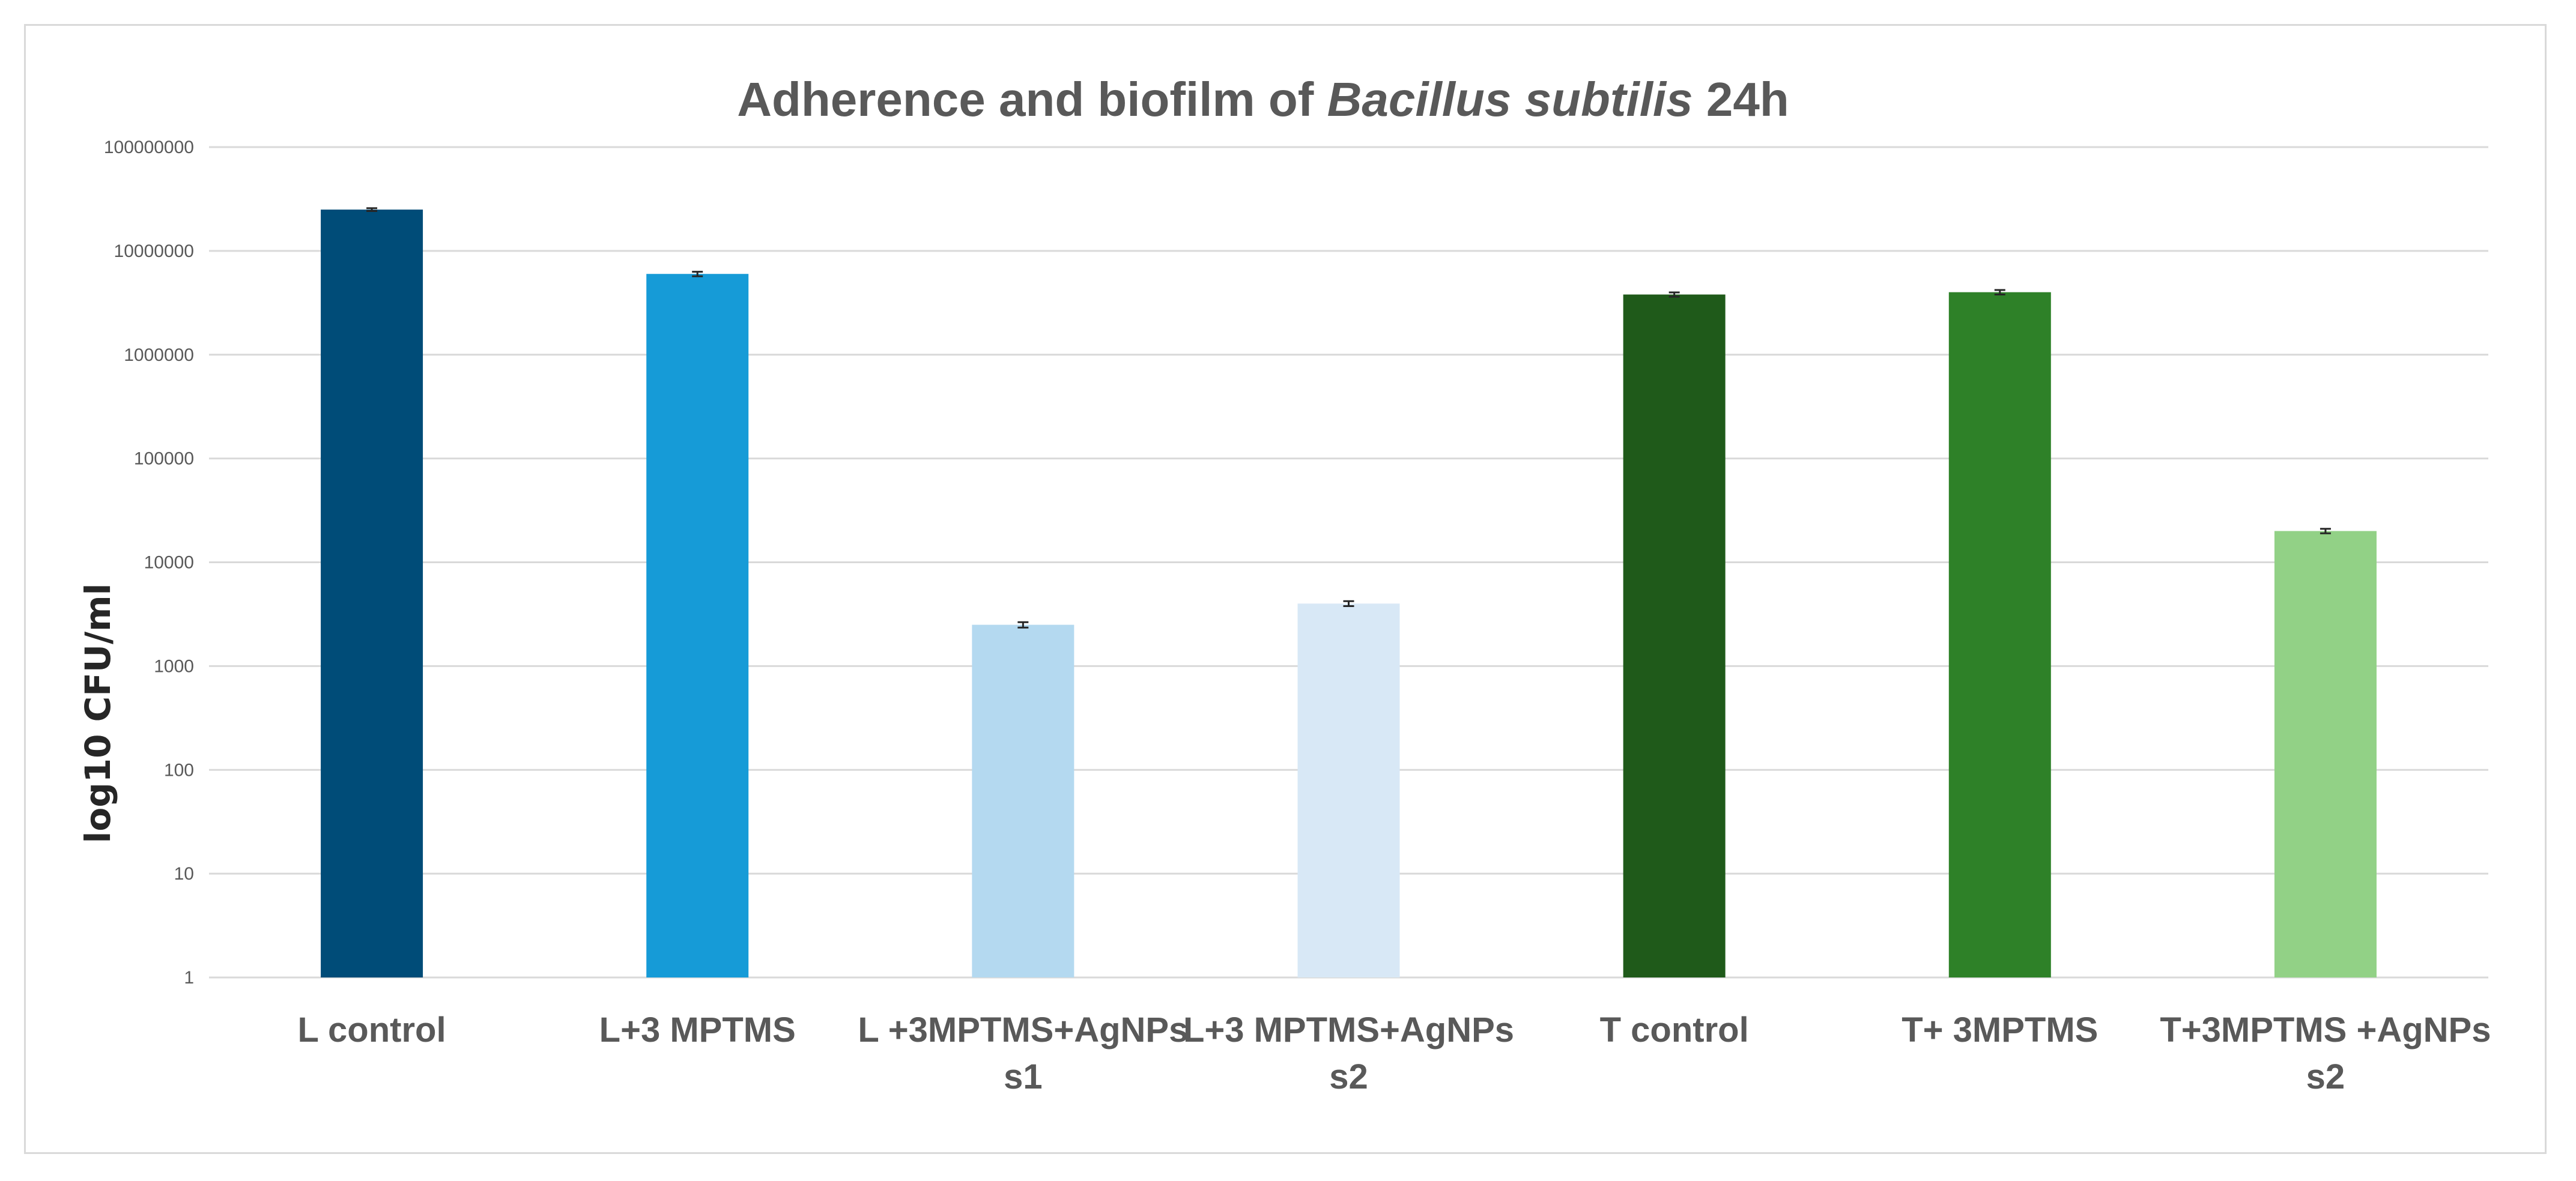  I want to click on y-axis-label: log10 CFU/ml, so click(97, 714).